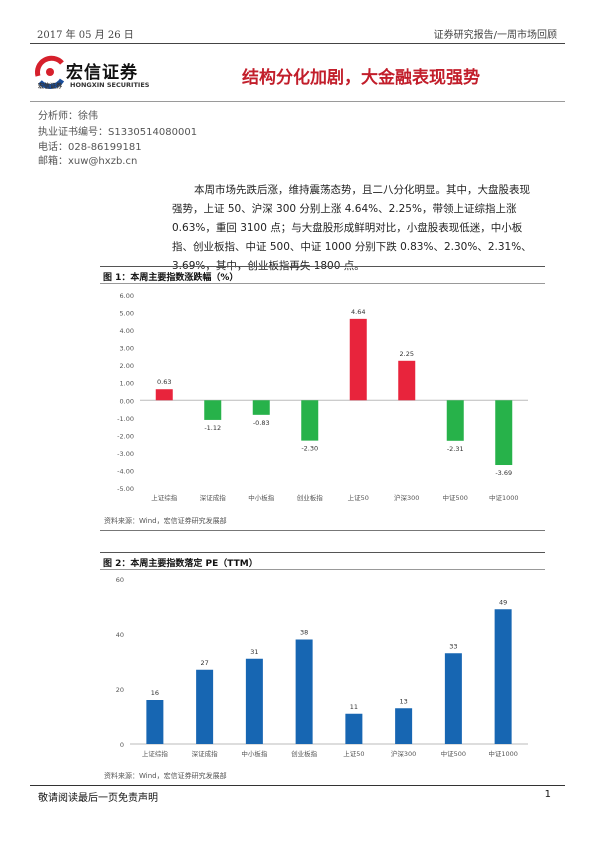  What do you see at coordinates (122, 745) in the screenshot?
I see `fig2-ytick-label: 0` at bounding box center [122, 745].